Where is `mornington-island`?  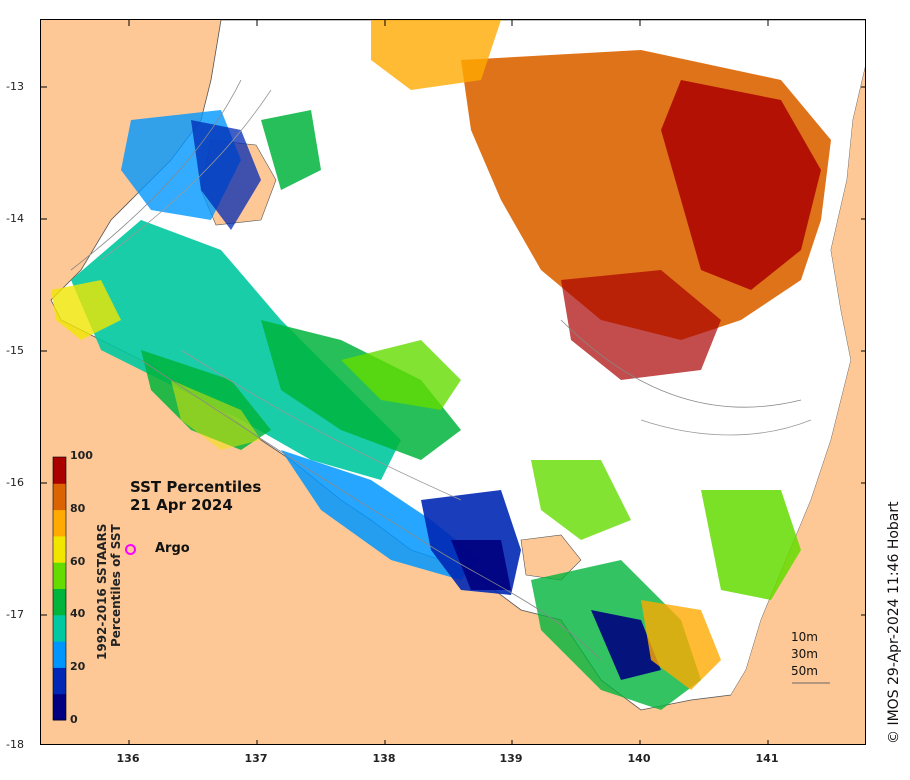
mornington-island is located at coordinates (551, 557).